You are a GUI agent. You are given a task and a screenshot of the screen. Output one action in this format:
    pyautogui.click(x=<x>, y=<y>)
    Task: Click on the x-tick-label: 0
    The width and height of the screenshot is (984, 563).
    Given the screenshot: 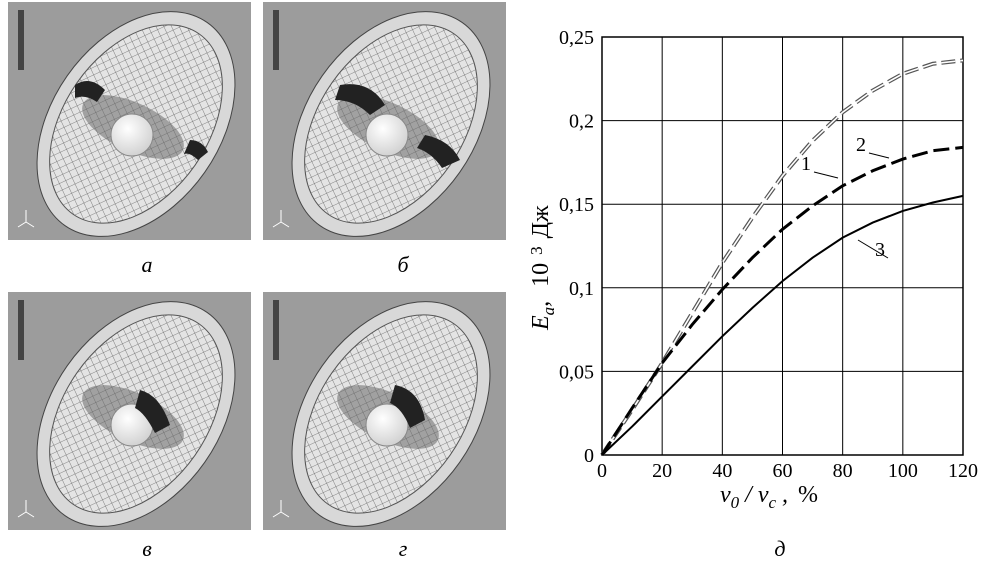 What is the action you would take?
    pyautogui.click(x=602, y=471)
    